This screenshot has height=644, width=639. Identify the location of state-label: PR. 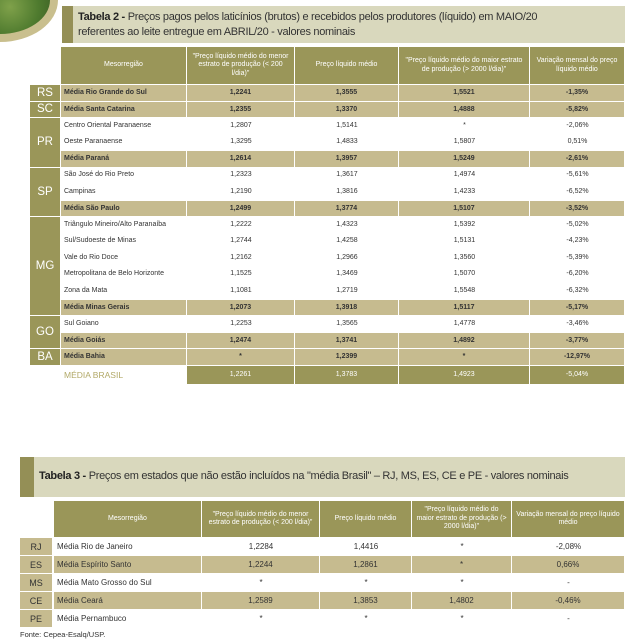
(45, 142).